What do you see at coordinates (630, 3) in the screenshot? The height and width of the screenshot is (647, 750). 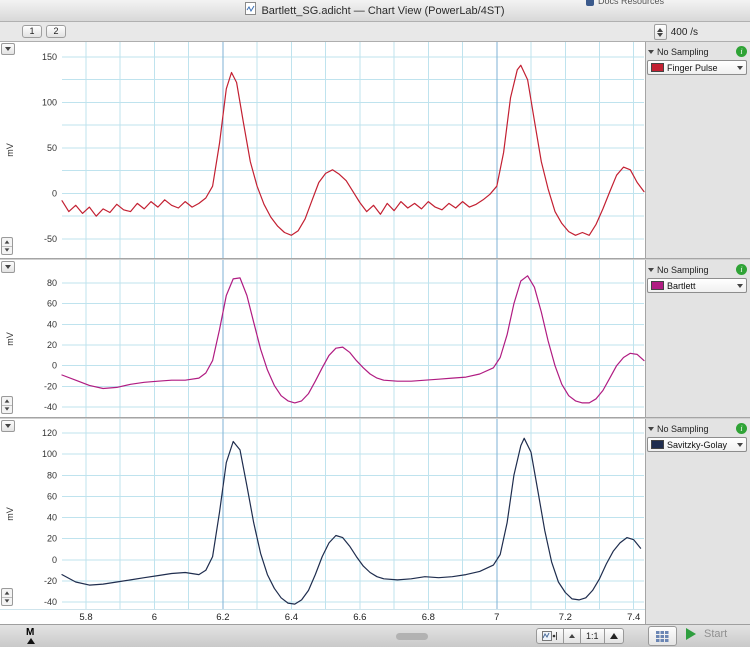 I see `docs-resources-label: Docs Resources` at bounding box center [630, 3].